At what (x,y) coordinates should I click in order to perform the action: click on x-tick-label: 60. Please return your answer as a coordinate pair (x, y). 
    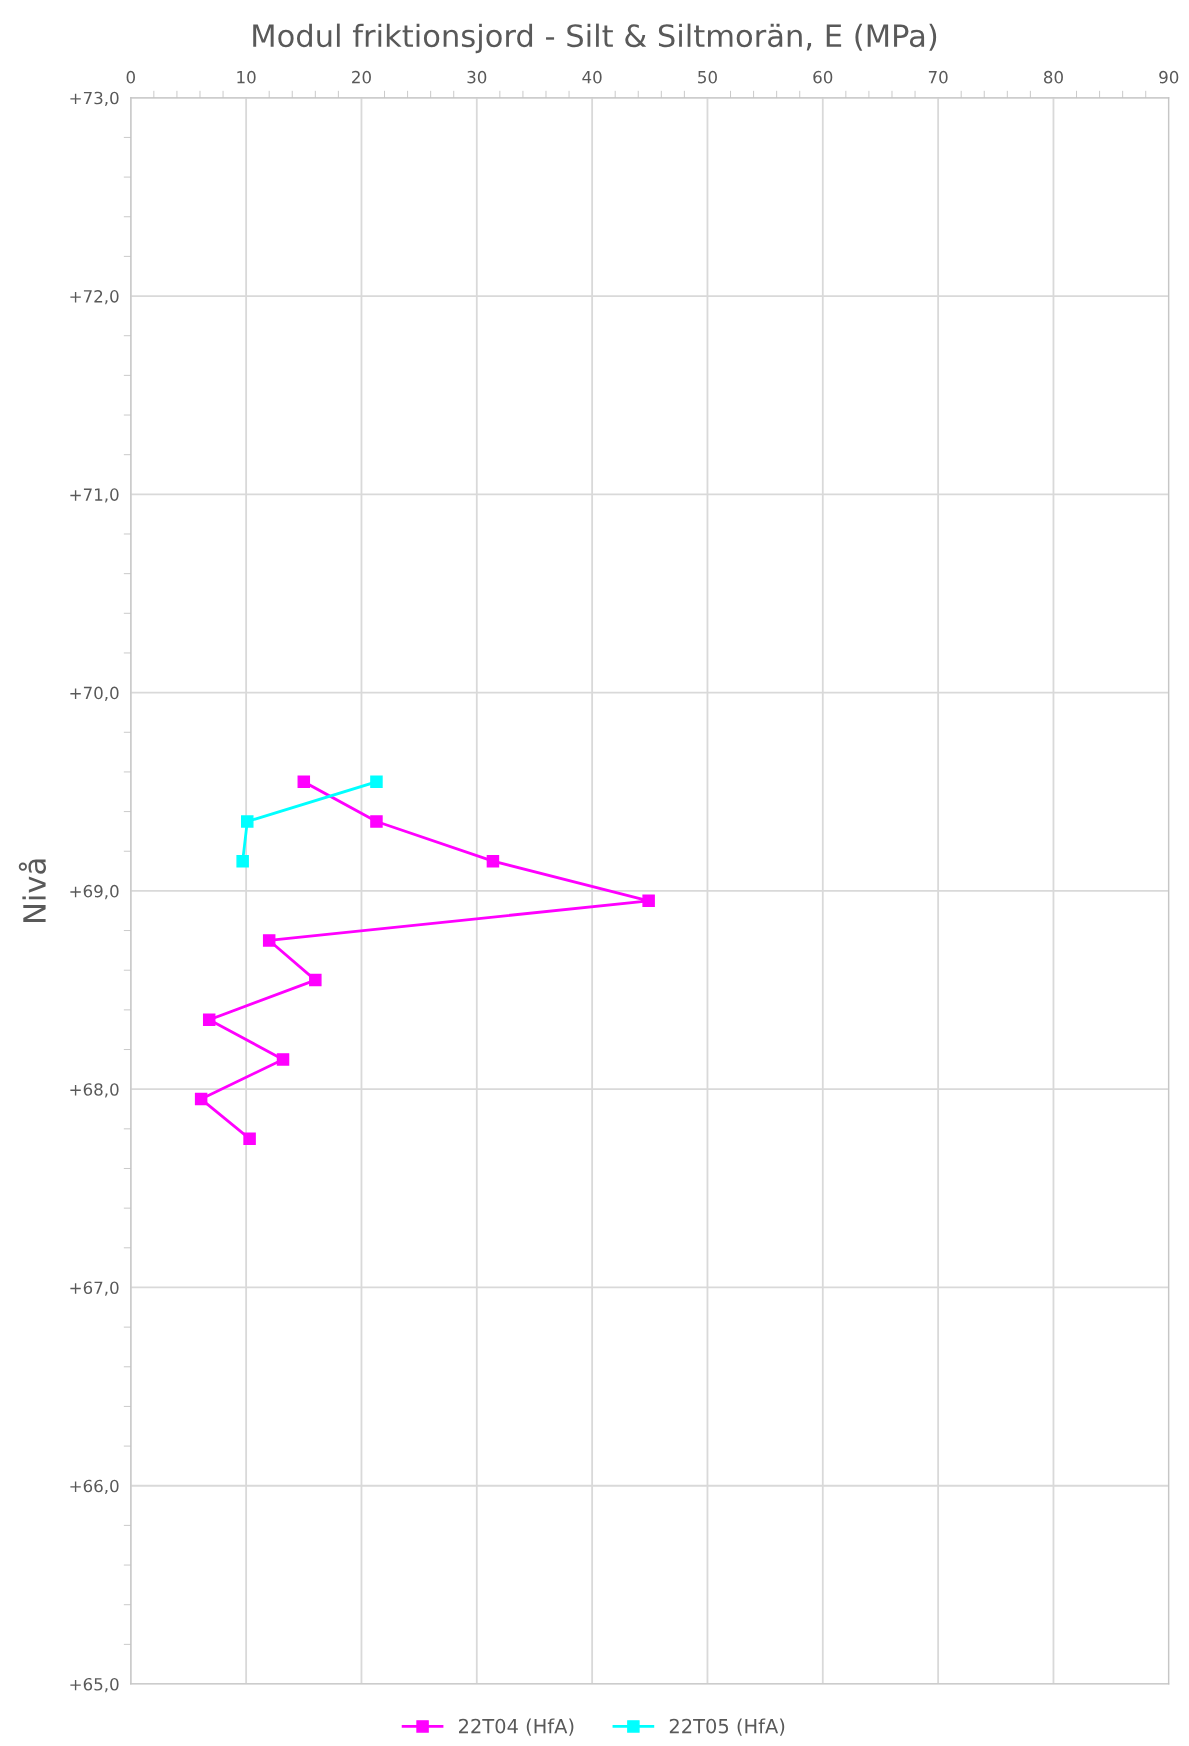
    Looking at the image, I should click on (823, 77).